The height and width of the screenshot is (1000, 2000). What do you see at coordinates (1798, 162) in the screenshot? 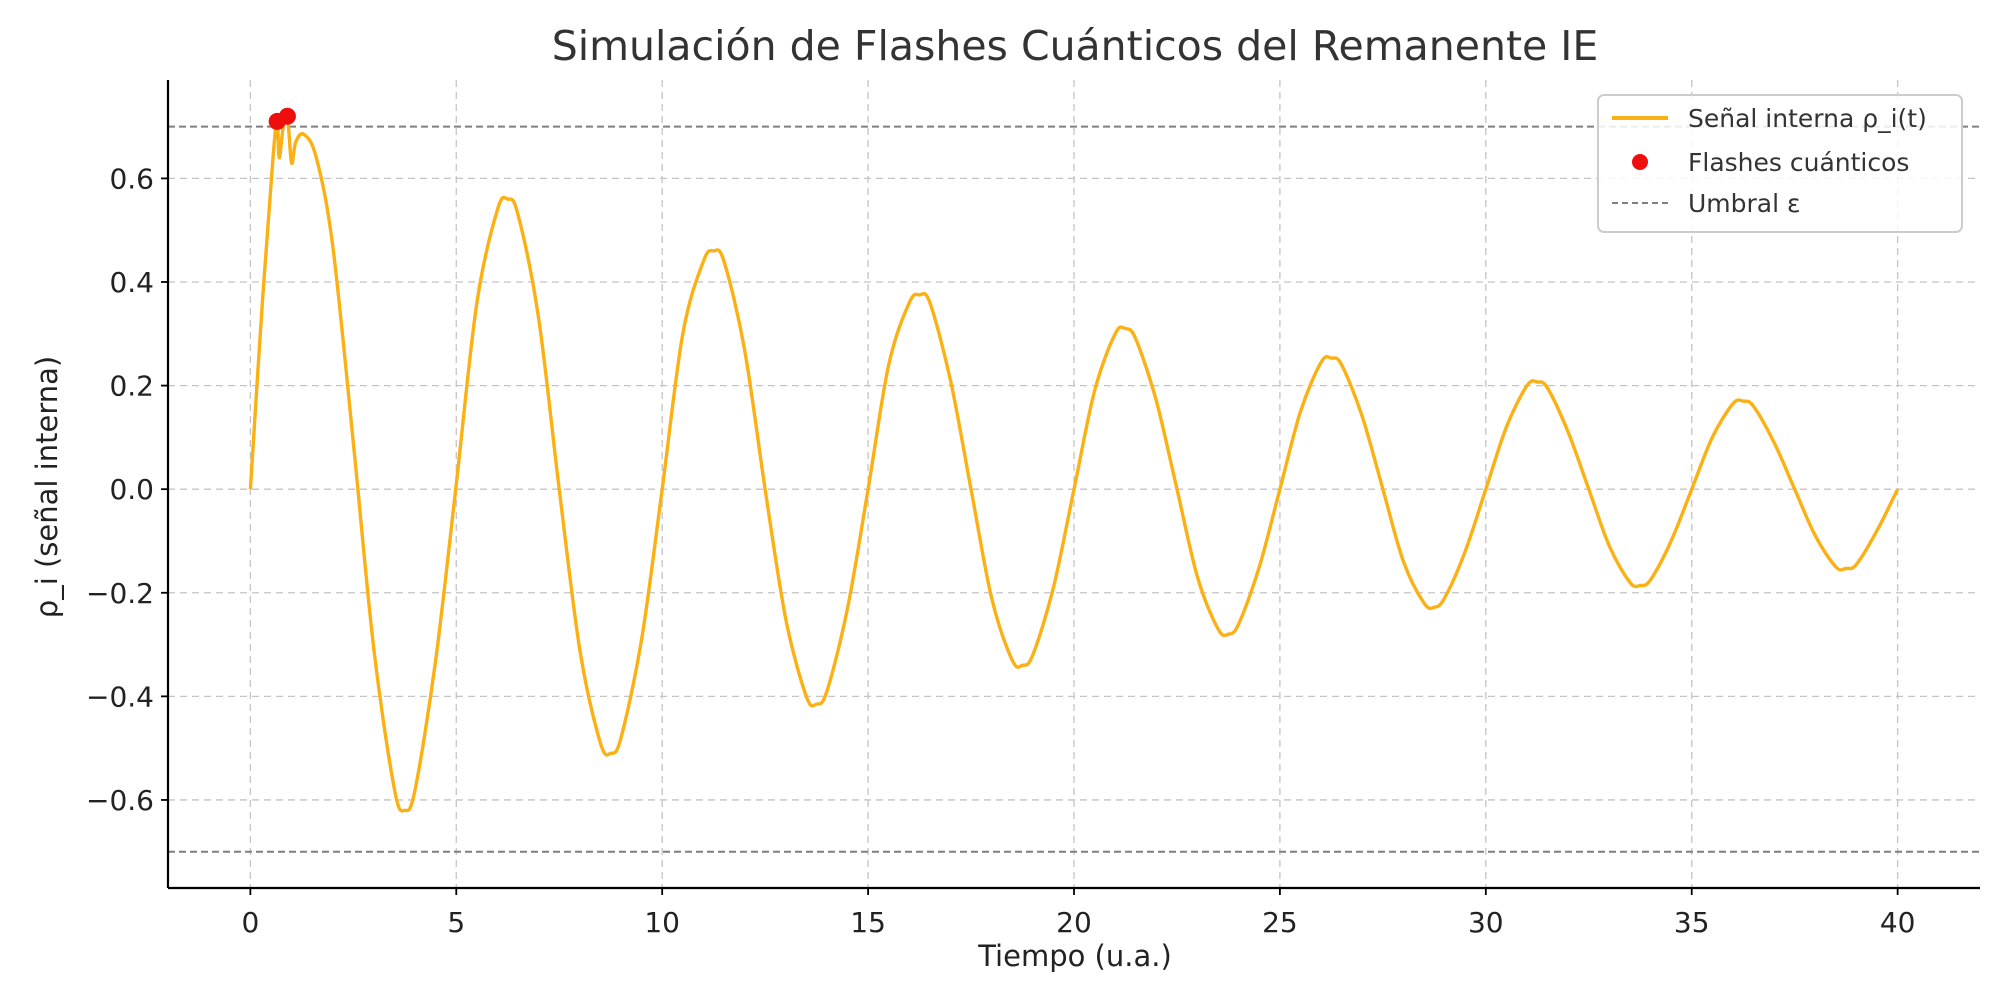
I see `legend-label-flashes: Flashes cuánticos` at bounding box center [1798, 162].